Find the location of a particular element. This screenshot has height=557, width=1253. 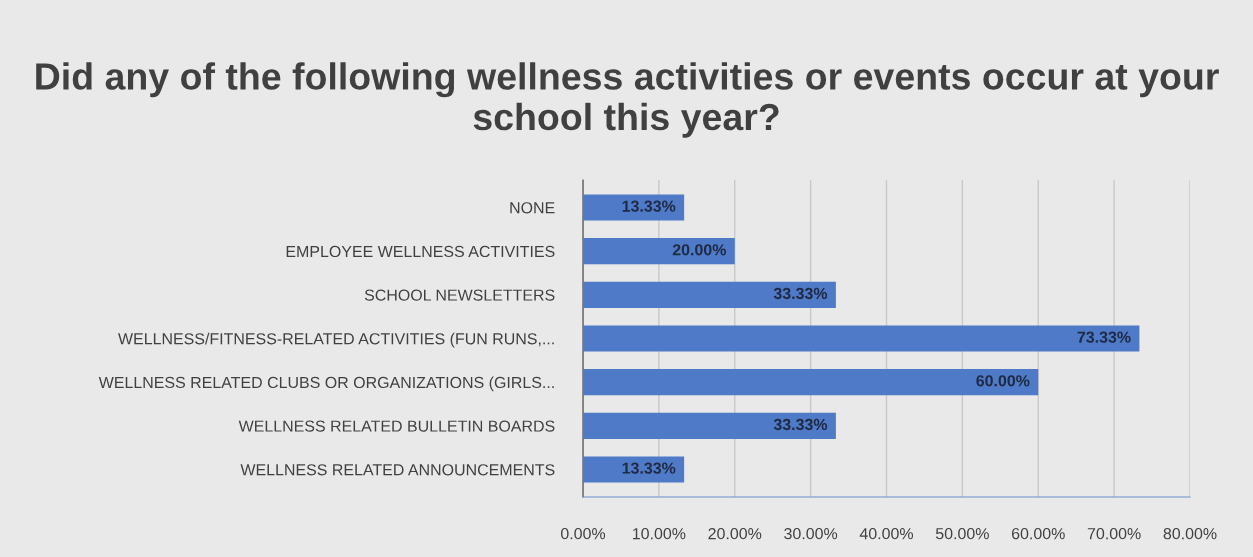

x-tick-label: 10.00% is located at coordinates (659, 533).